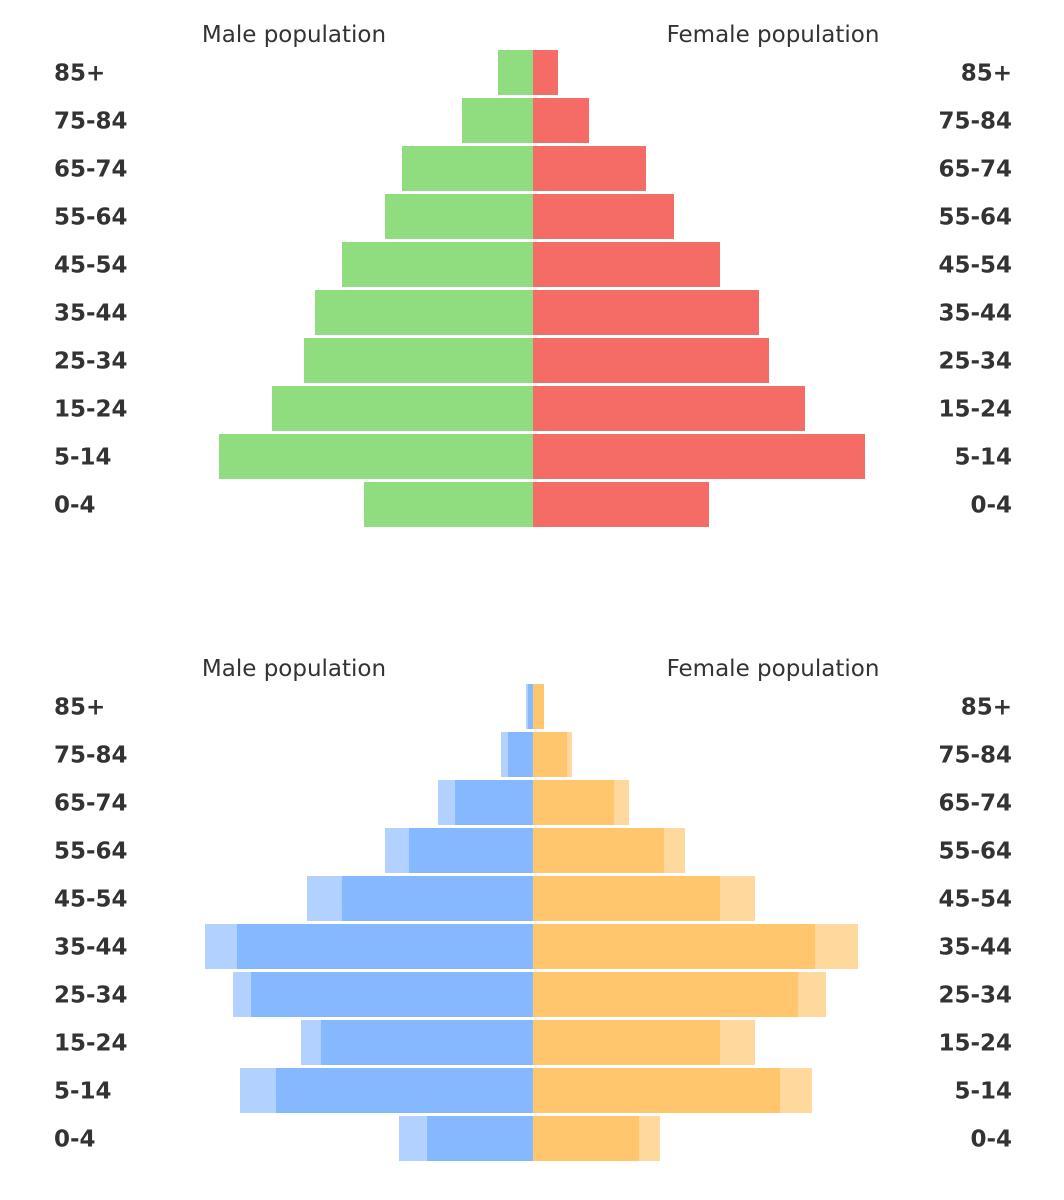 The width and height of the screenshot is (1064, 1200). What do you see at coordinates (538, 706) in the screenshot?
I see `female-inner-bar-85plus` at bounding box center [538, 706].